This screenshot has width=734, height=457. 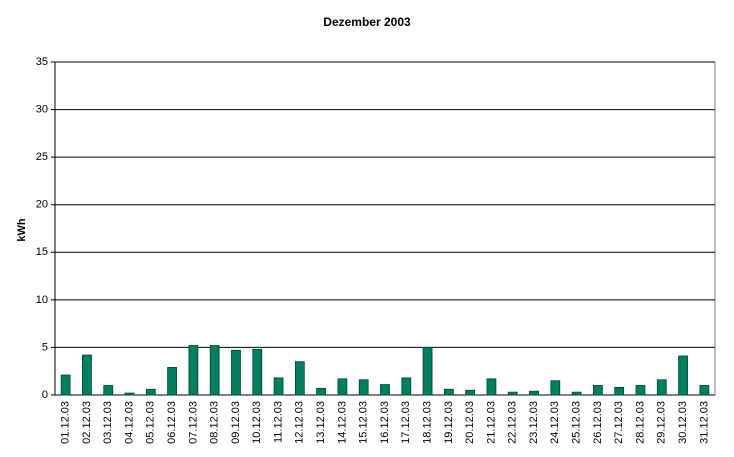 What do you see at coordinates (300, 422) in the screenshot?
I see `x-tick-label: 12.12.03` at bounding box center [300, 422].